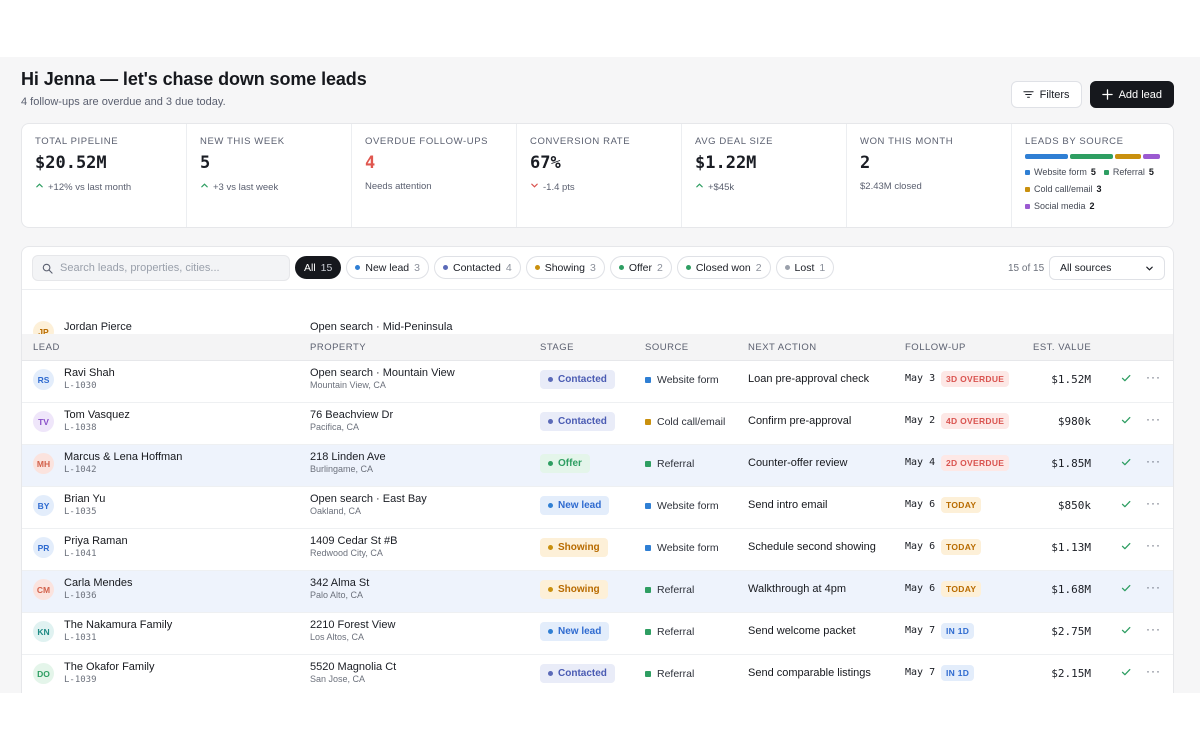 This screenshot has height=750, width=1200. Describe the element at coordinates (1131, 94) in the screenshot. I see `add-lead-button: Add lead` at that location.